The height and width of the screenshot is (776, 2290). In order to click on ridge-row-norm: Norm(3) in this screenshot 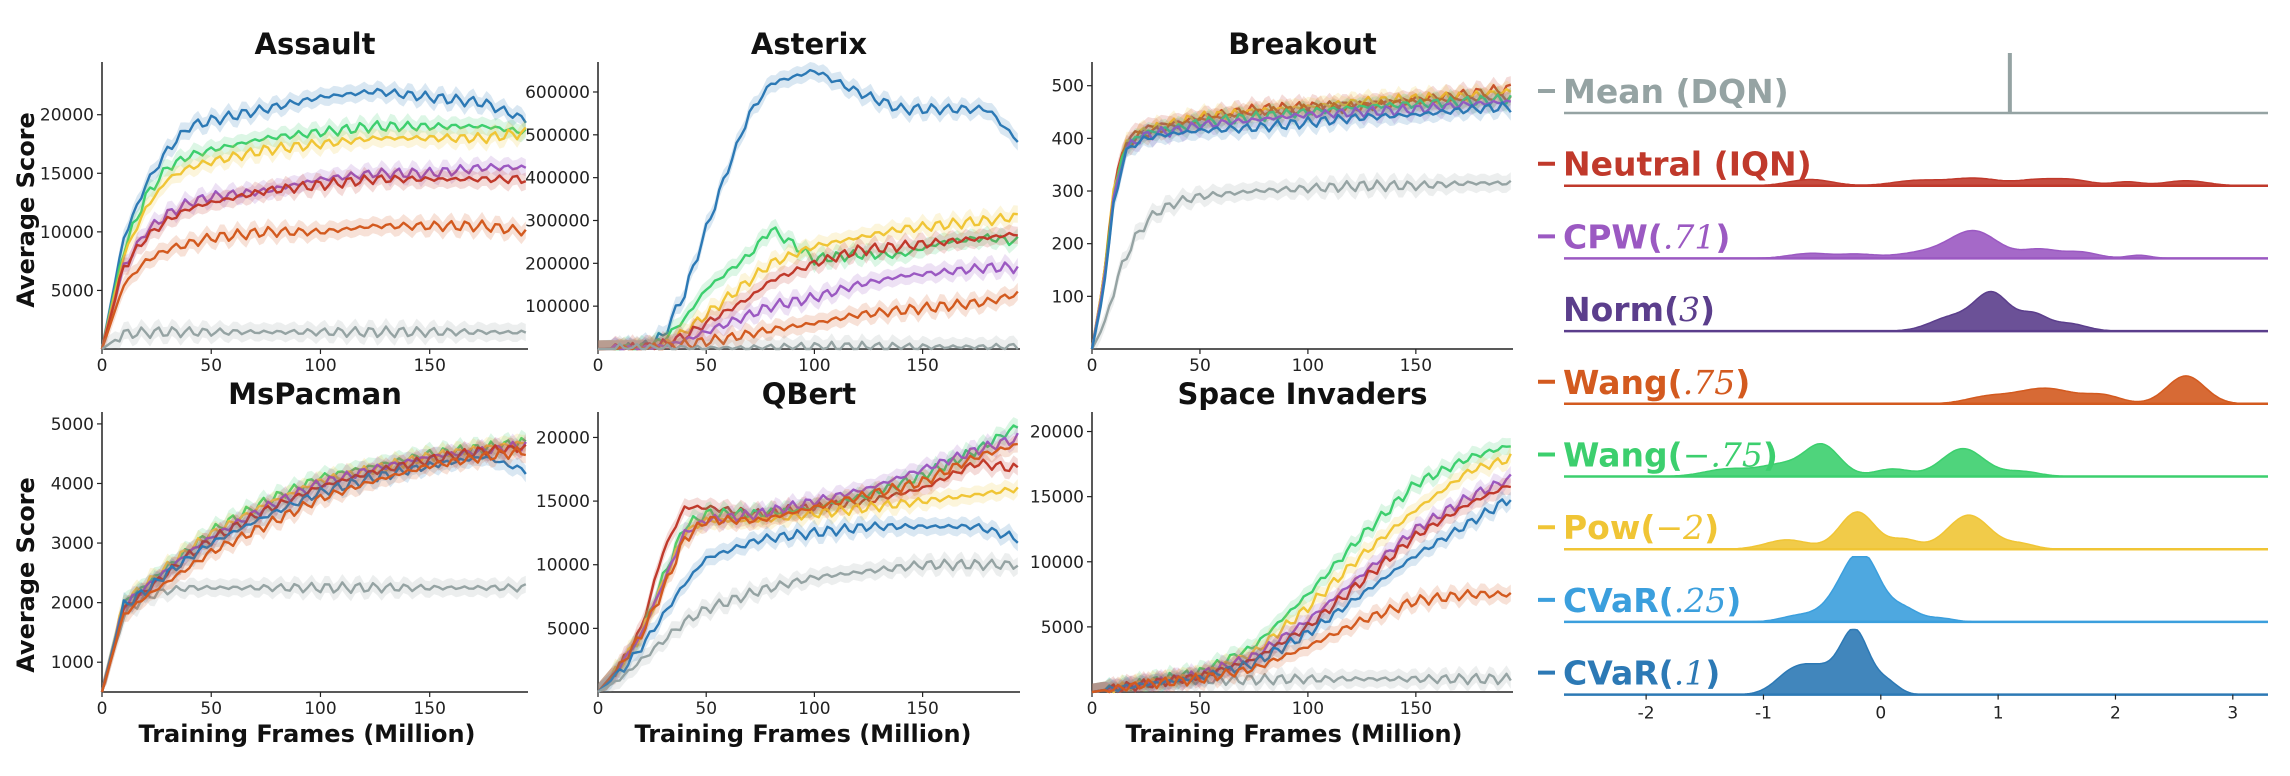, I will do `click(1915, 311)`.